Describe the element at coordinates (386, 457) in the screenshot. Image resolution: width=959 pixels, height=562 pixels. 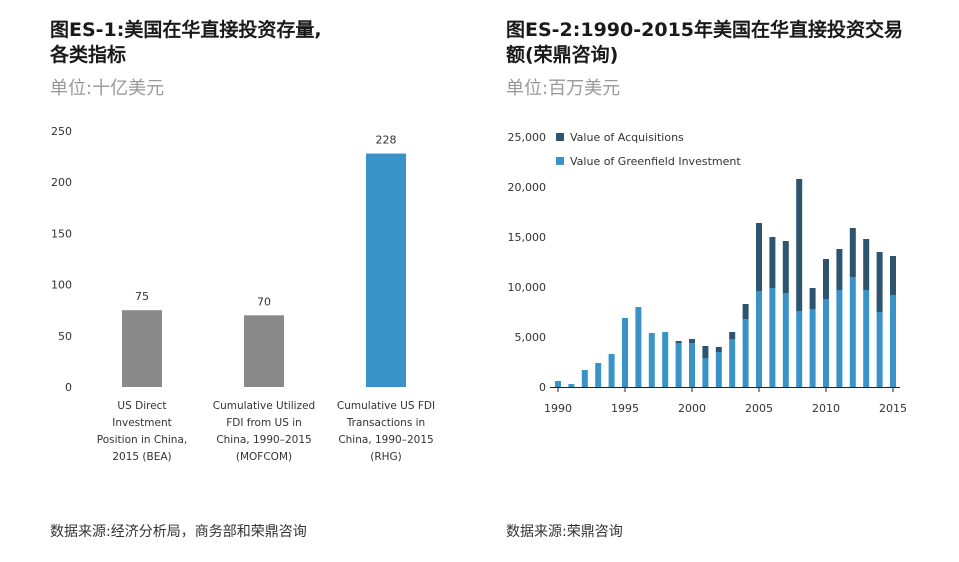
I see `category-label: (RHG)` at that location.